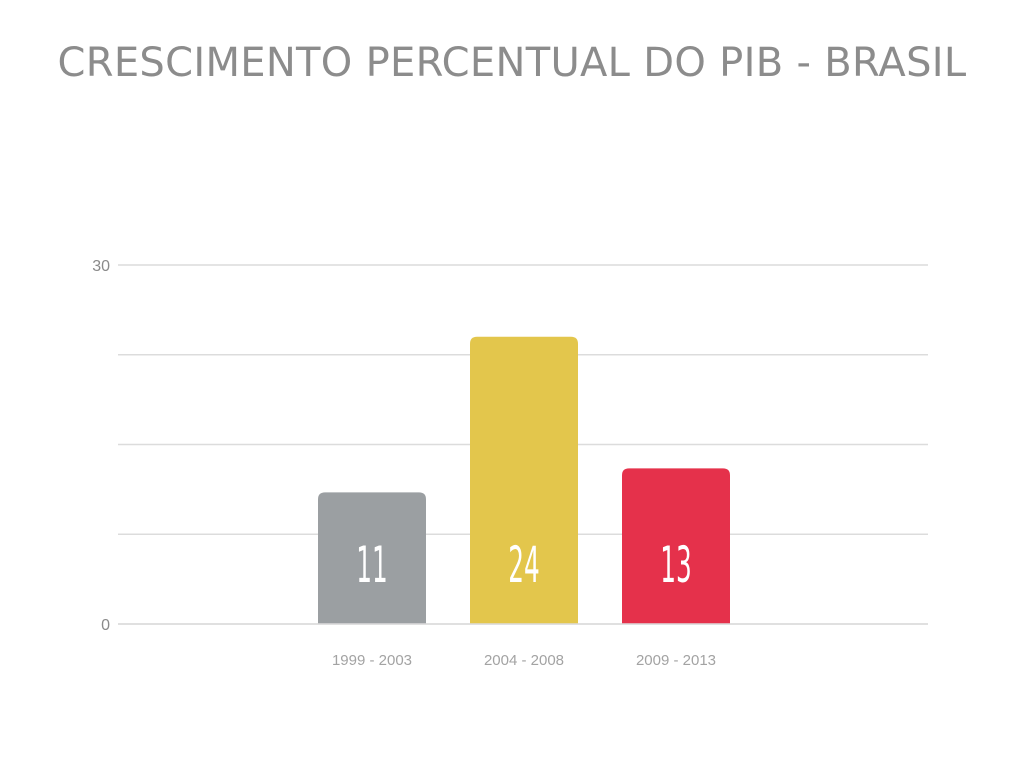  Describe the element at coordinates (105, 625) in the screenshot. I see `y-tick-label: 0` at that location.